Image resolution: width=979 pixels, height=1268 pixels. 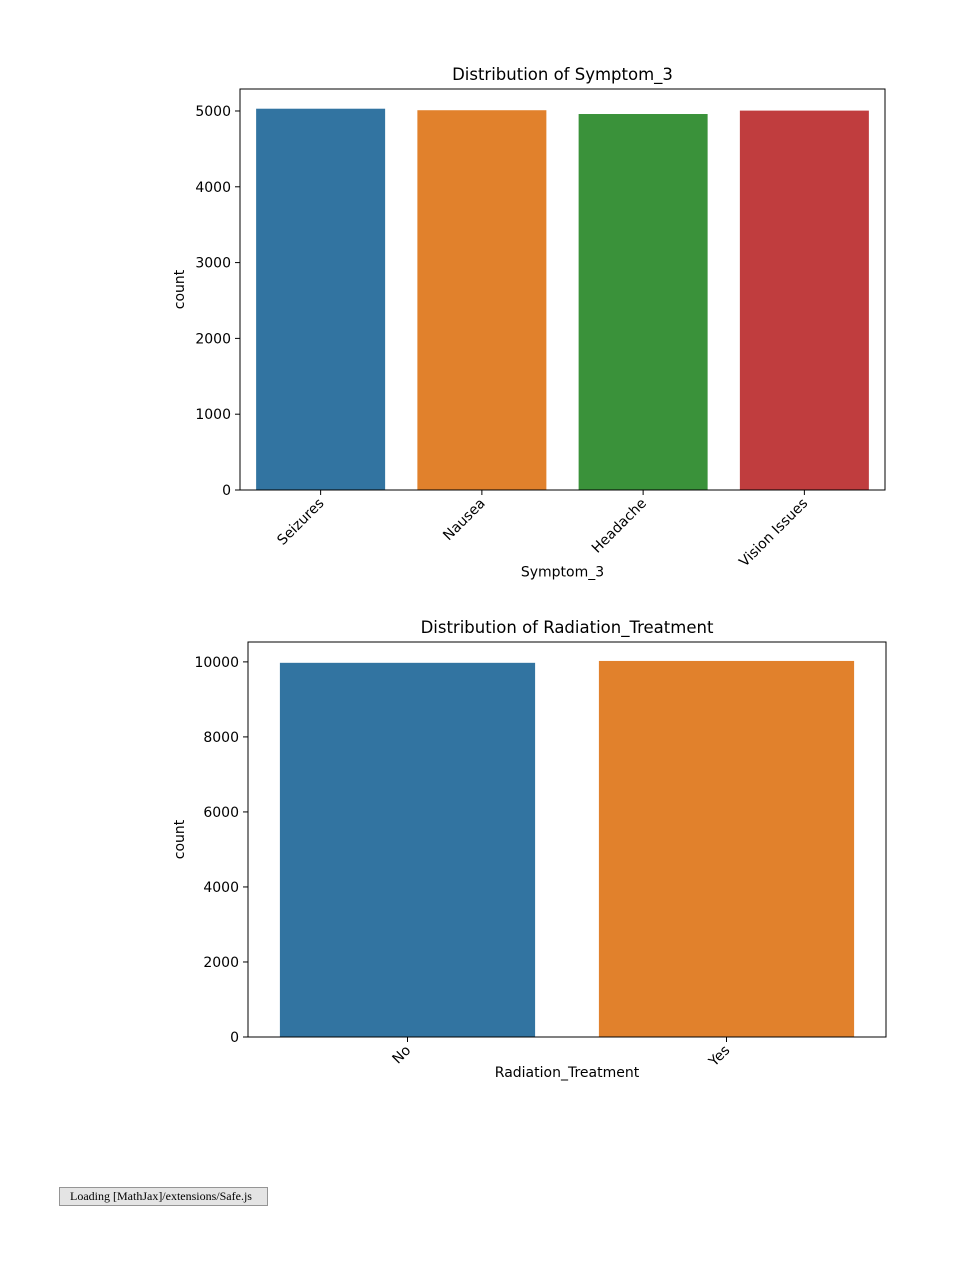 I want to click on bar-no, so click(x=407, y=849).